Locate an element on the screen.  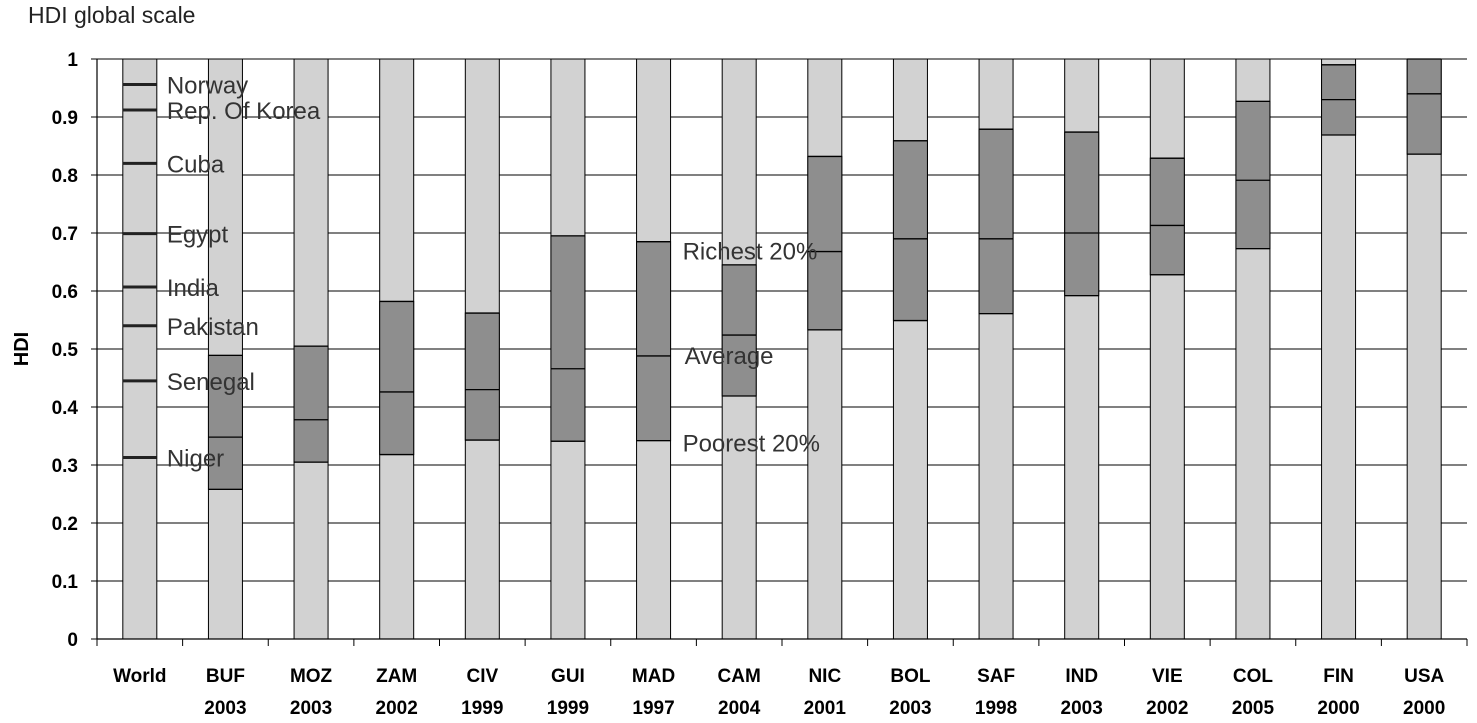
world-marker-label: Egypt is located at coordinates (198, 235).